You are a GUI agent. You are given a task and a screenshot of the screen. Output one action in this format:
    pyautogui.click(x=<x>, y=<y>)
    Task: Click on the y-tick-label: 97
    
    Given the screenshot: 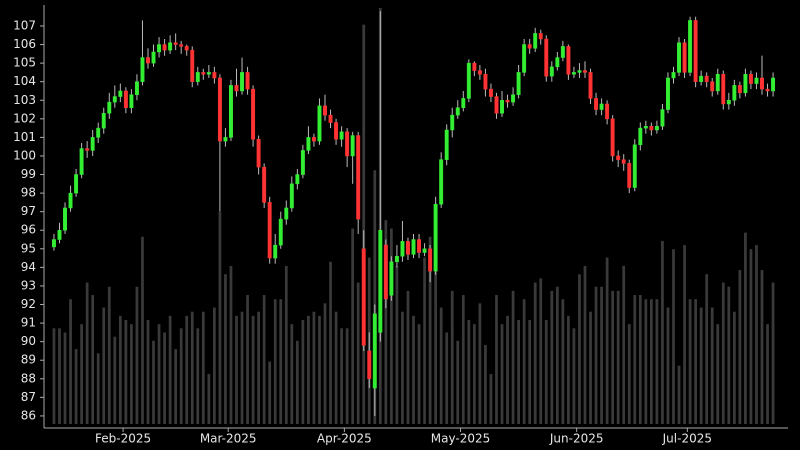 What is the action you would take?
    pyautogui.click(x=28, y=211)
    